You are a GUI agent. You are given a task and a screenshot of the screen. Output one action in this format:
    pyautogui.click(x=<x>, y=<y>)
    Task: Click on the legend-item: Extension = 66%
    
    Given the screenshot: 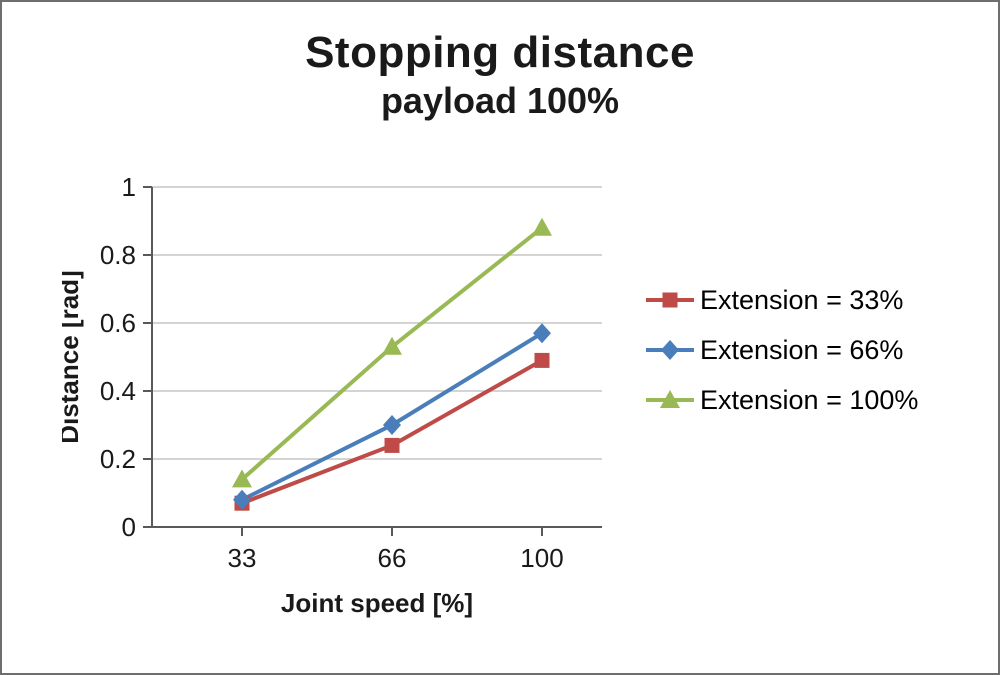 What is the action you would take?
    pyautogui.click(x=781, y=350)
    